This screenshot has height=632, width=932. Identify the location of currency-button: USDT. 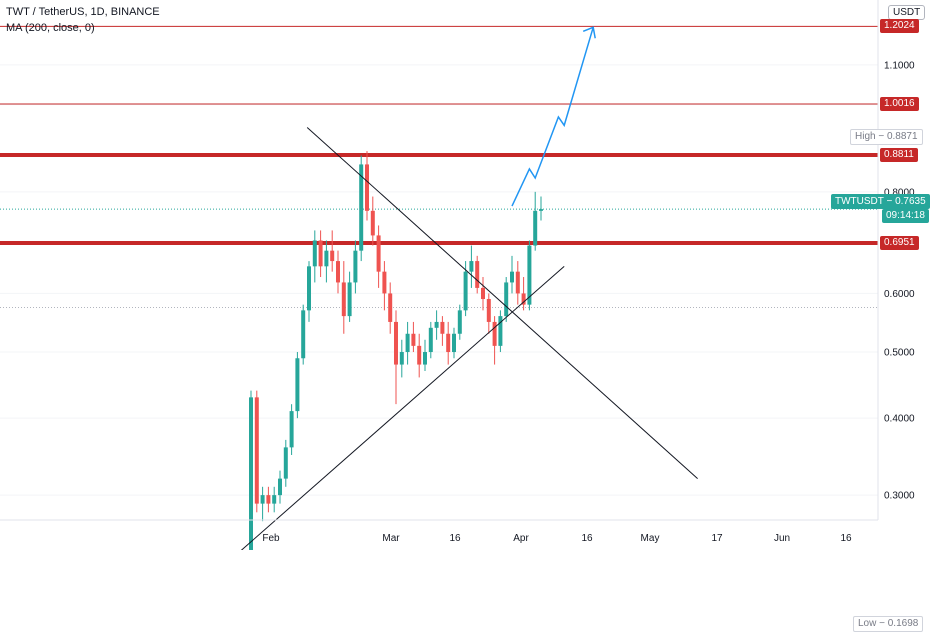
(907, 12).